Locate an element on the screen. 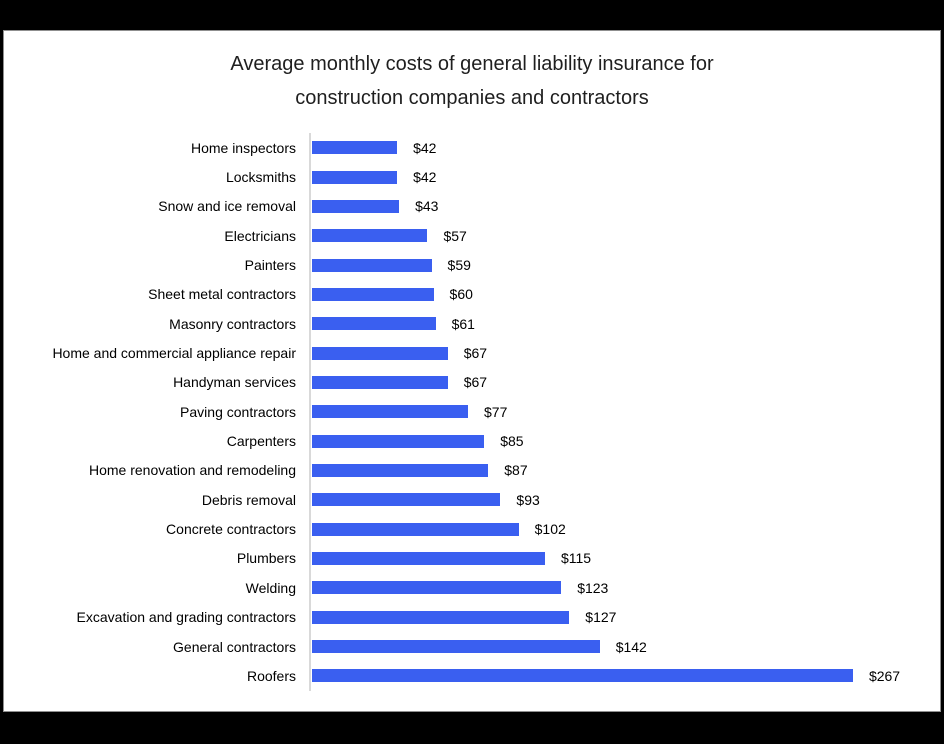  value-label: $77 is located at coordinates (496, 411).